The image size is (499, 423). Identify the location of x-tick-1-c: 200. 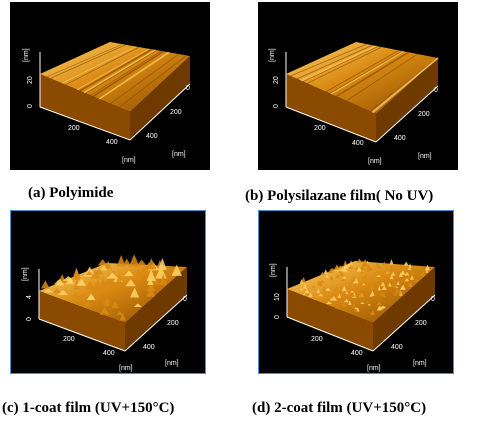
(69, 339).